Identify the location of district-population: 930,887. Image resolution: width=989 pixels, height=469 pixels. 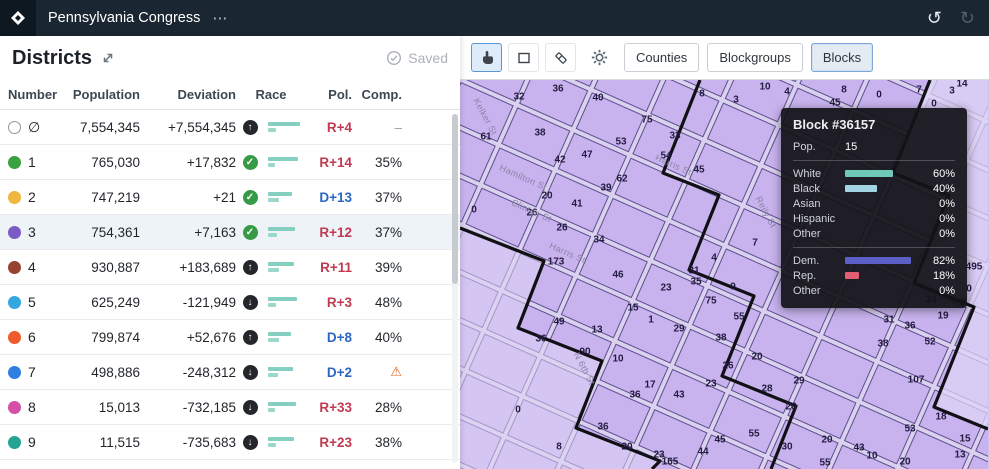
(115, 267).